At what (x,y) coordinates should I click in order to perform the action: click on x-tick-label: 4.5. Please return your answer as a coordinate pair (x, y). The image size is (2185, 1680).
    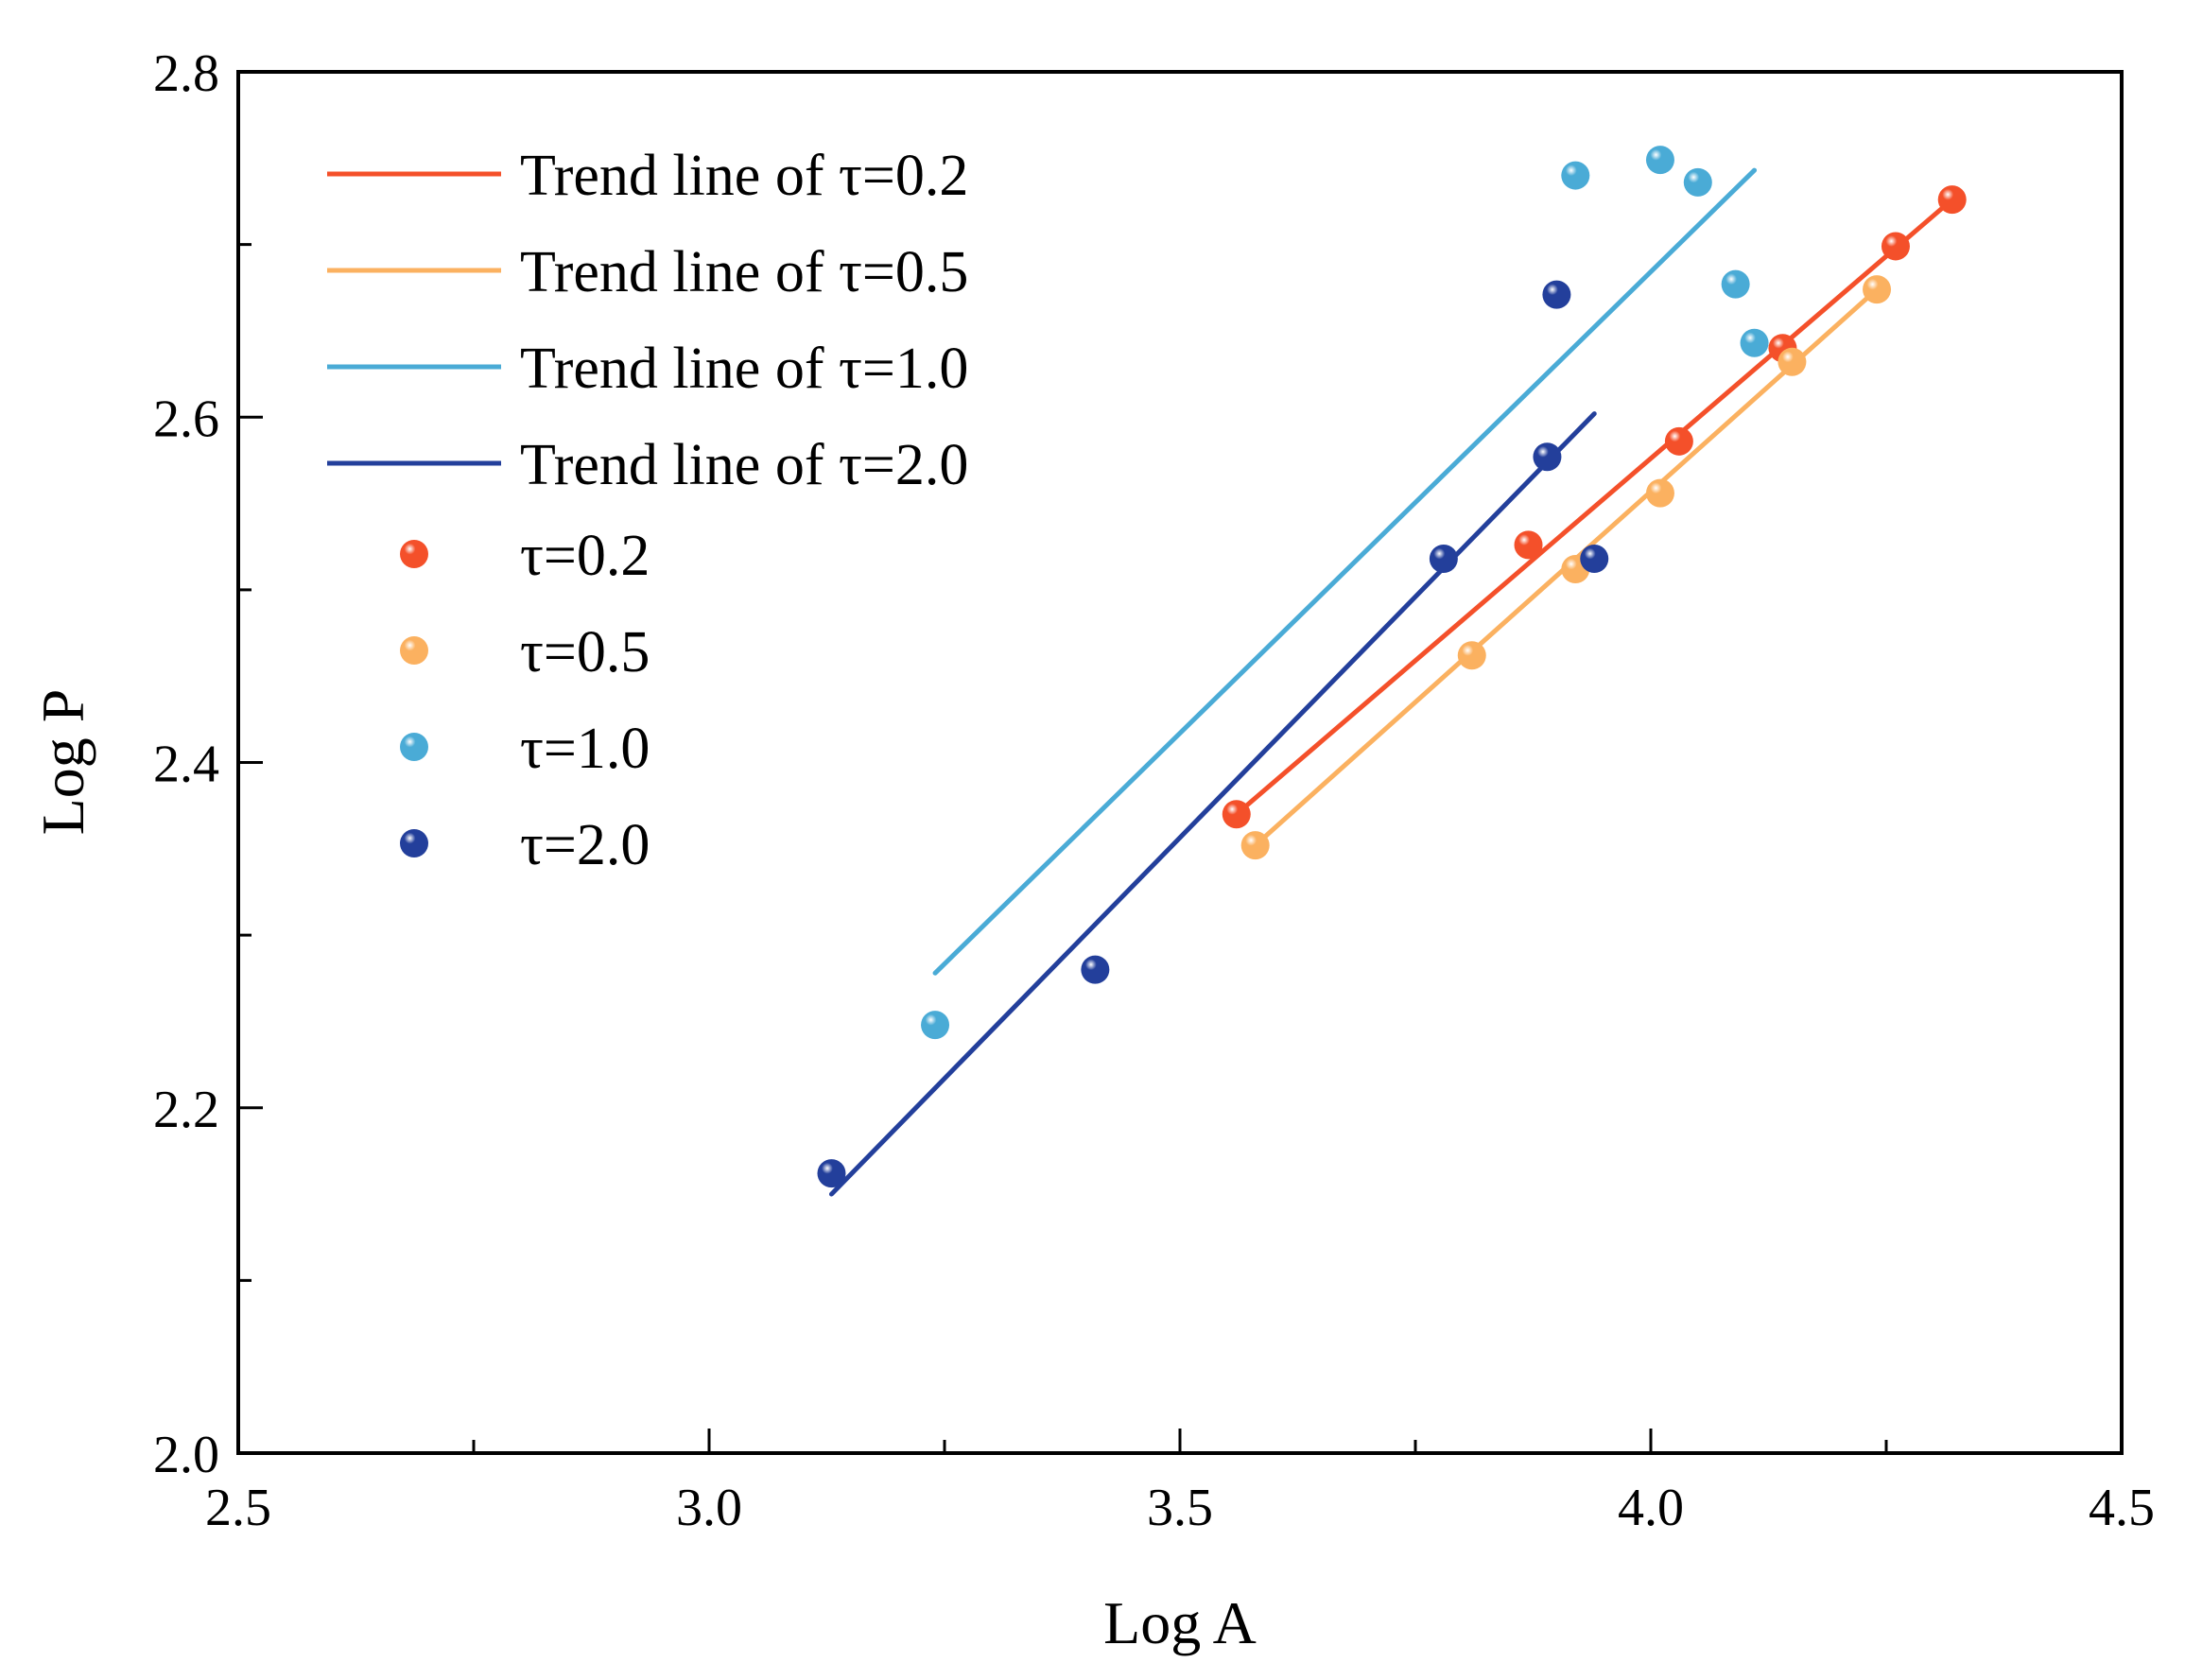
    Looking at the image, I should click on (2122, 1508).